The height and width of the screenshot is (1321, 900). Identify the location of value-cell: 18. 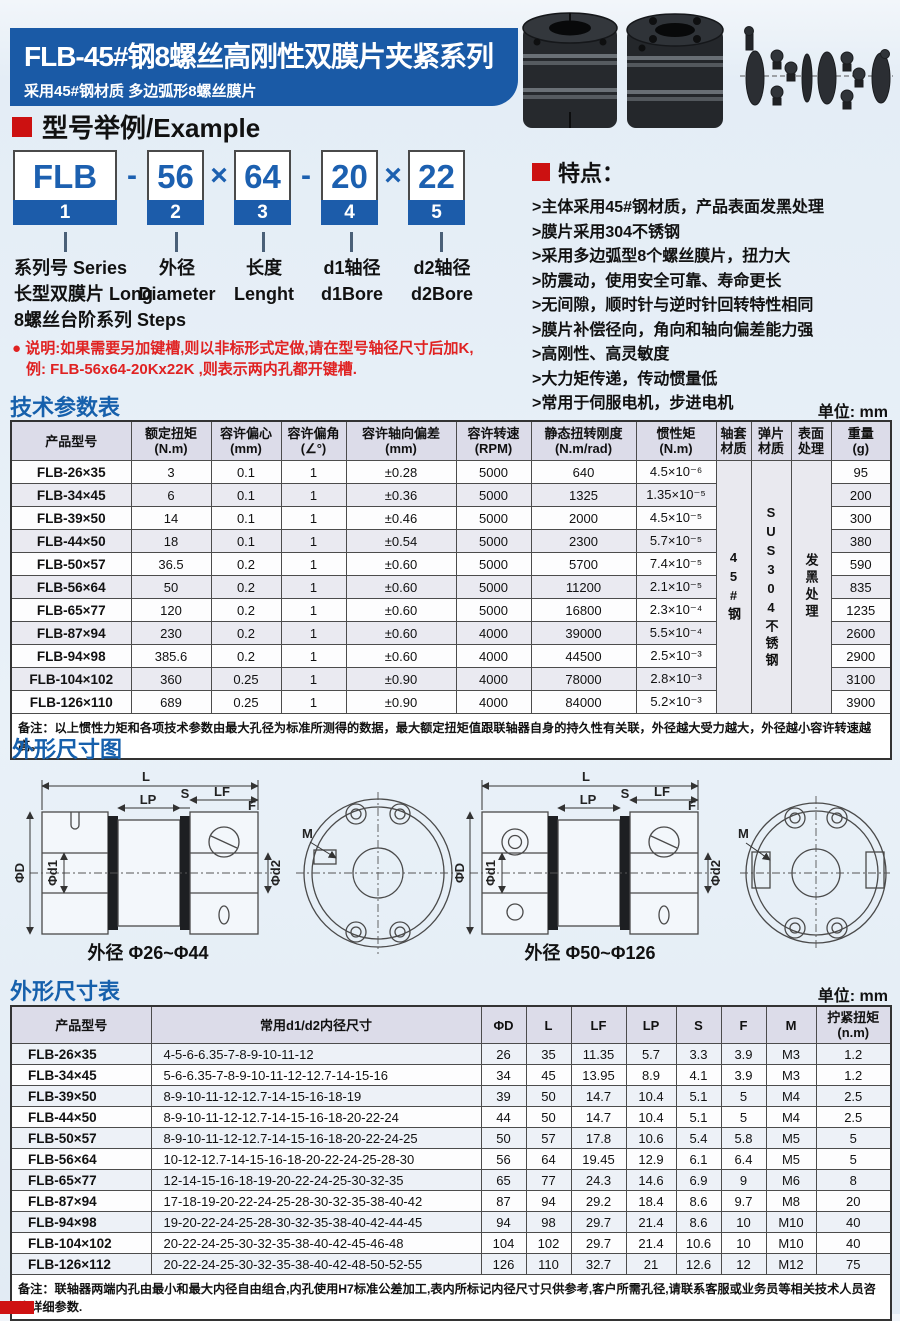
(171, 541).